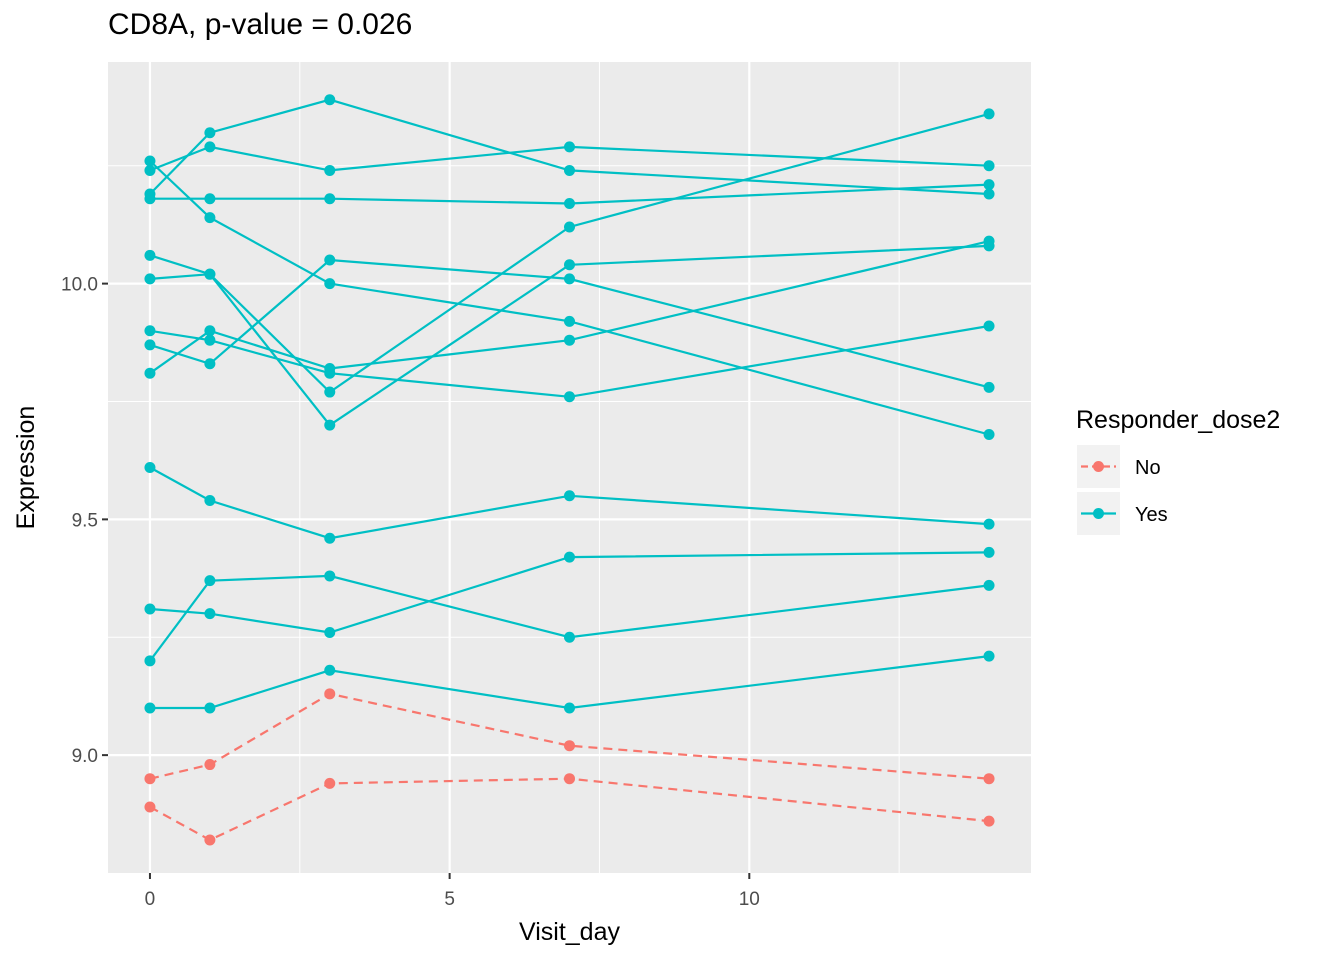 This screenshot has width=1344, height=960. Describe the element at coordinates (749, 899) in the screenshot. I see `x-tick-label: 10` at that location.